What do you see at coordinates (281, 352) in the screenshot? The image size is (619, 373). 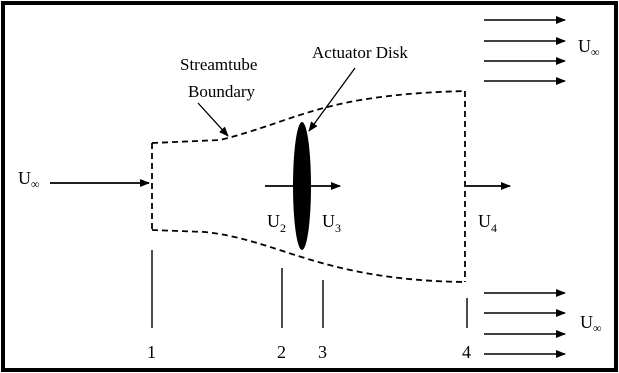 I see `station-label-2: 2` at bounding box center [281, 352].